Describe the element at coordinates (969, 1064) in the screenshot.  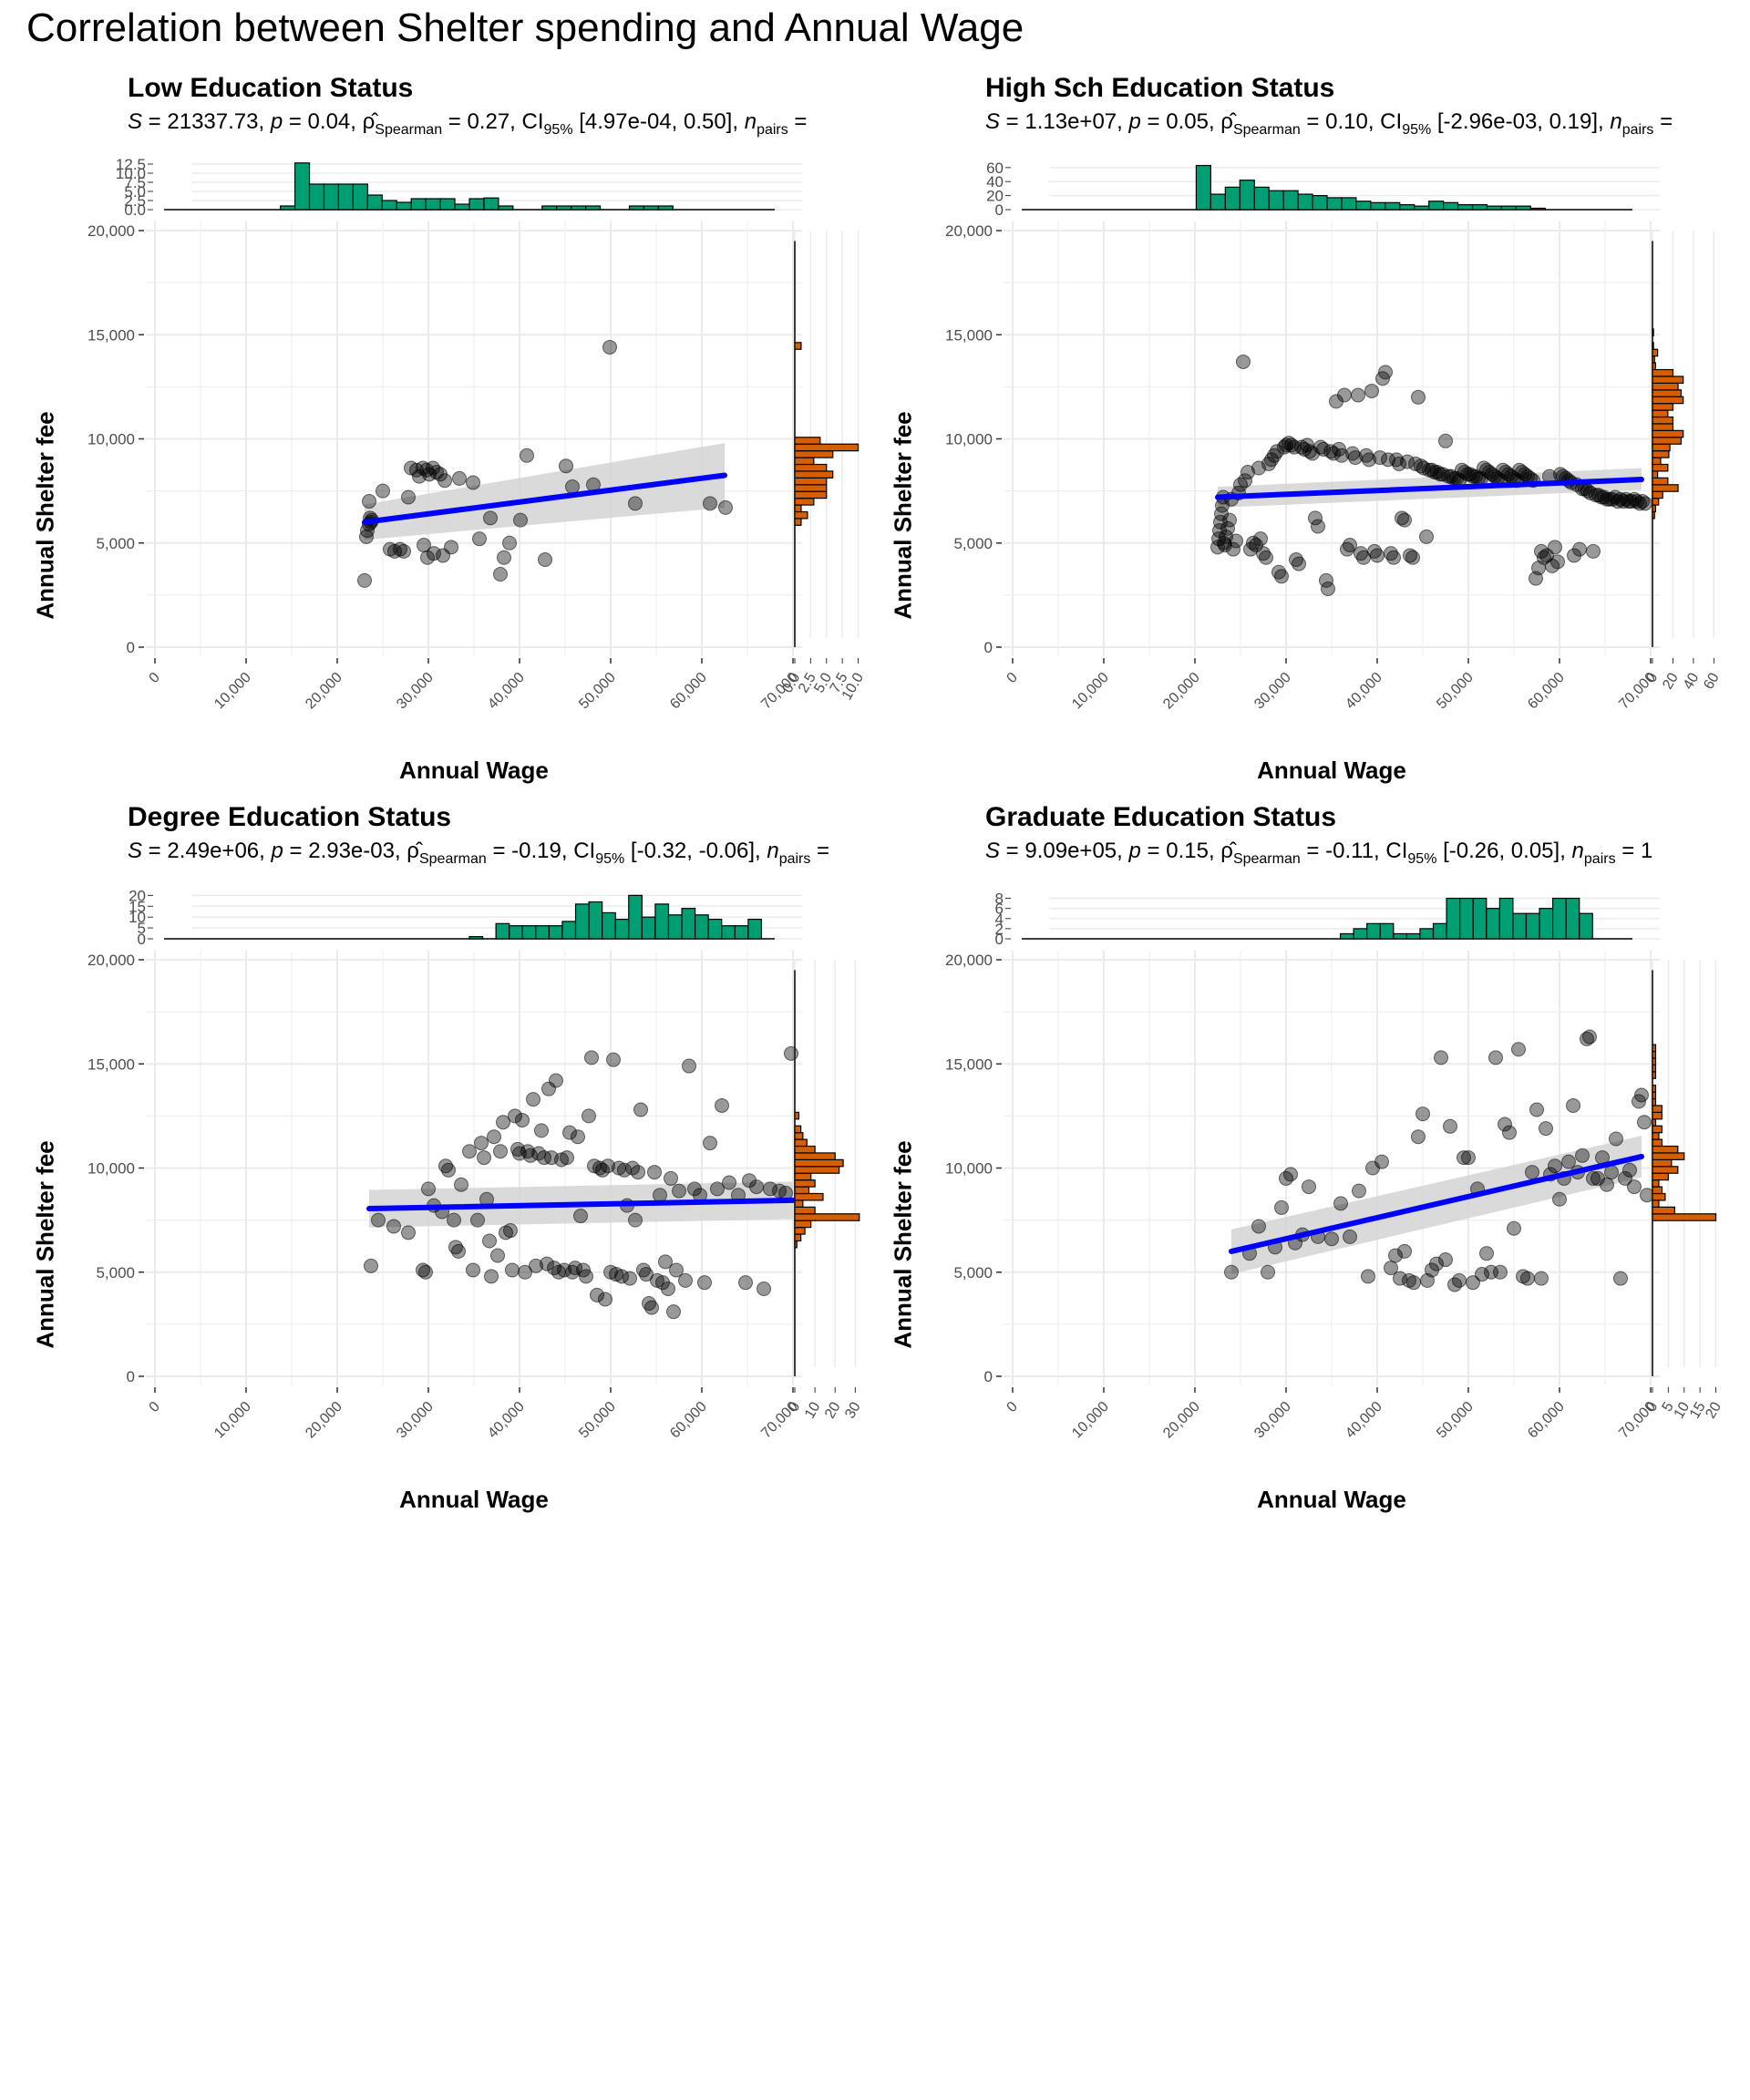
I see `y-tick-label: 15,000` at that location.